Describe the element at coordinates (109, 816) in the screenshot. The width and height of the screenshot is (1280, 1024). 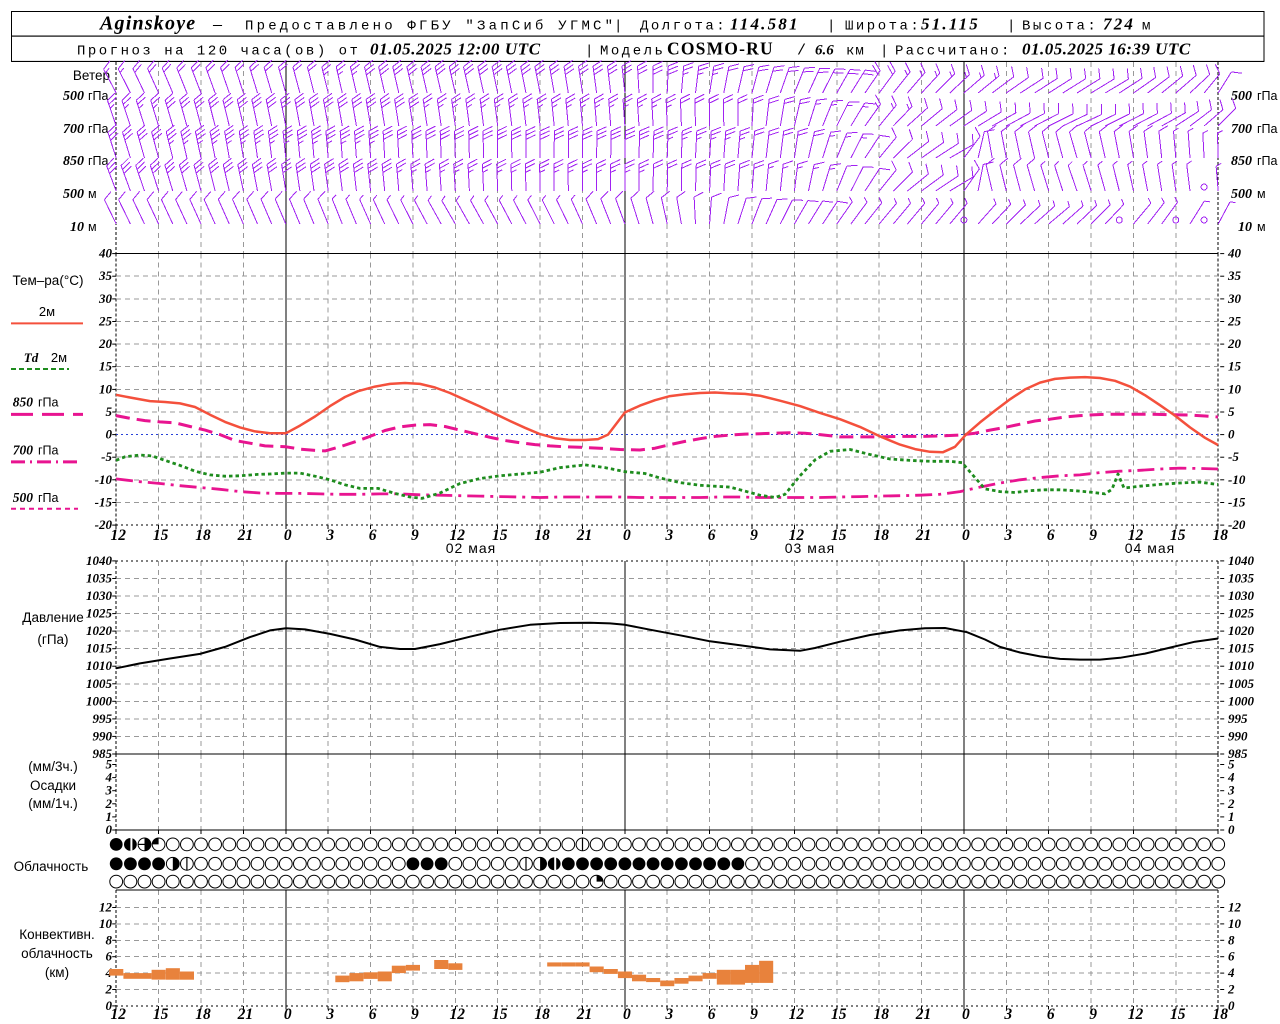
I see `svg-text: 1` at that location.